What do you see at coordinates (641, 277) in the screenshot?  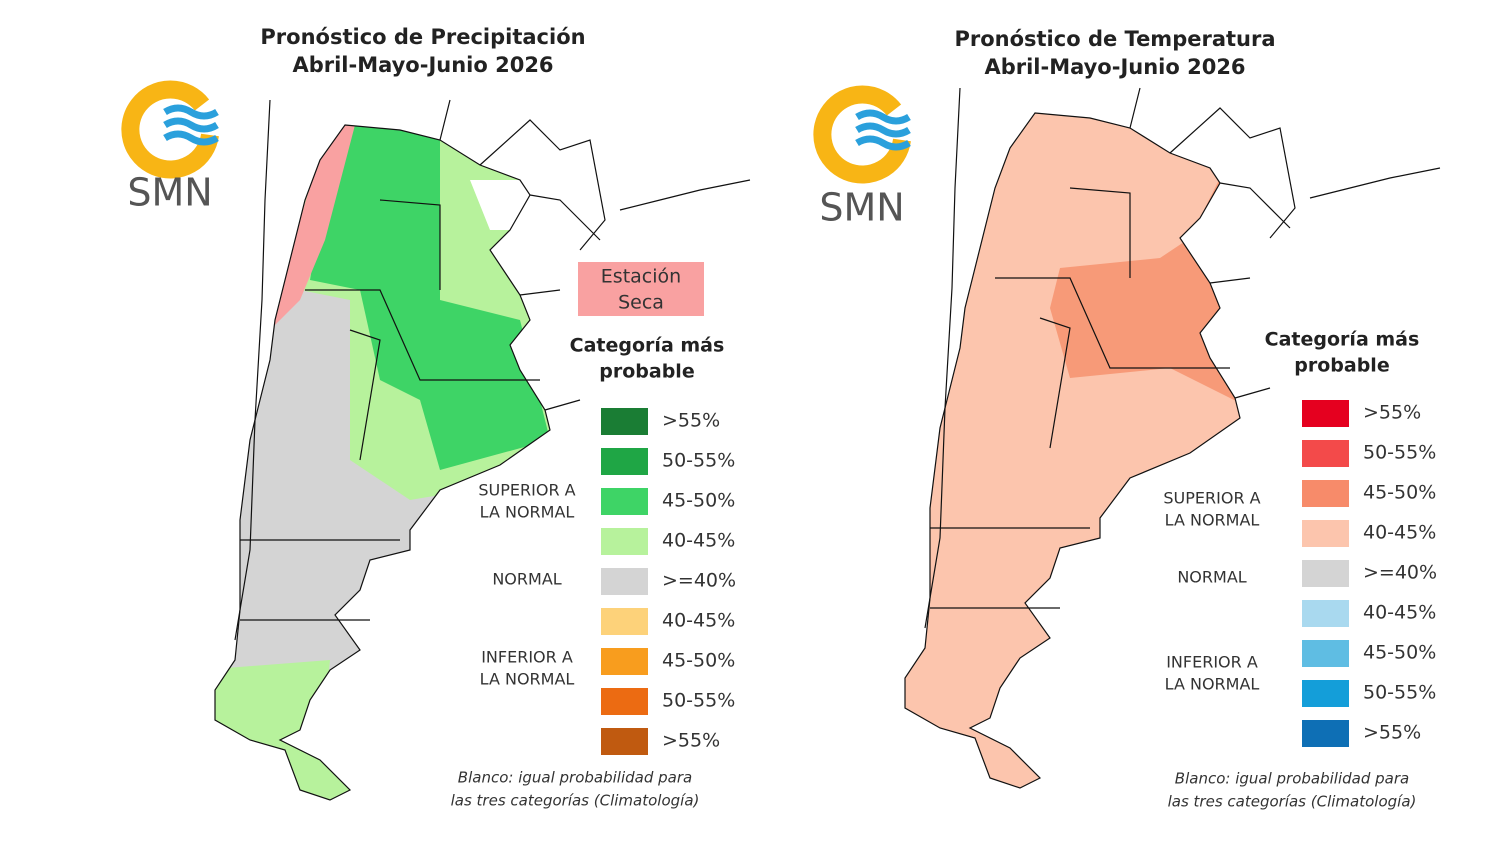 I see `dry-season-label: Estación` at bounding box center [641, 277].